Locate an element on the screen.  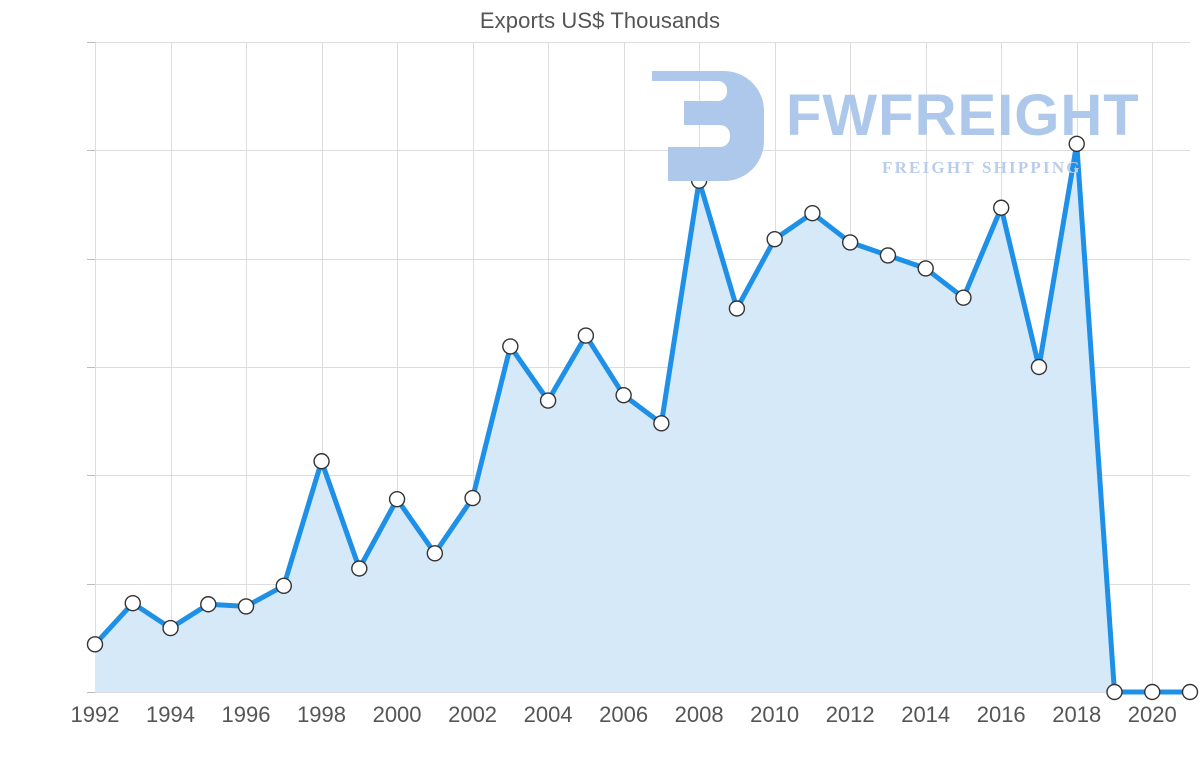
x-axis-tick-label: 1996 is located at coordinates (246, 714).